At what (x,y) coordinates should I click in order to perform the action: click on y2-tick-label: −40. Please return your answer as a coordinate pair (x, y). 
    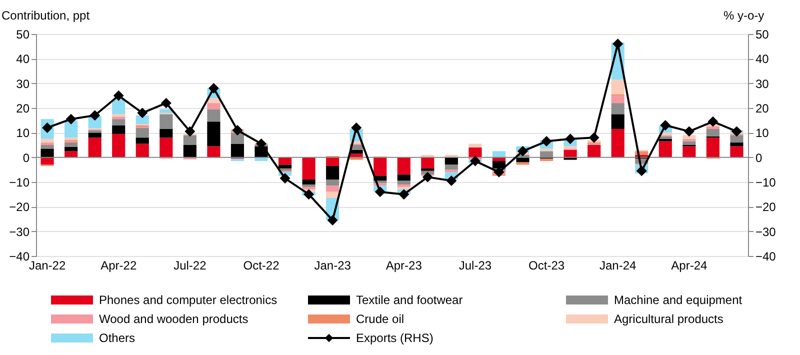
    Looking at the image, I should click on (766, 257).